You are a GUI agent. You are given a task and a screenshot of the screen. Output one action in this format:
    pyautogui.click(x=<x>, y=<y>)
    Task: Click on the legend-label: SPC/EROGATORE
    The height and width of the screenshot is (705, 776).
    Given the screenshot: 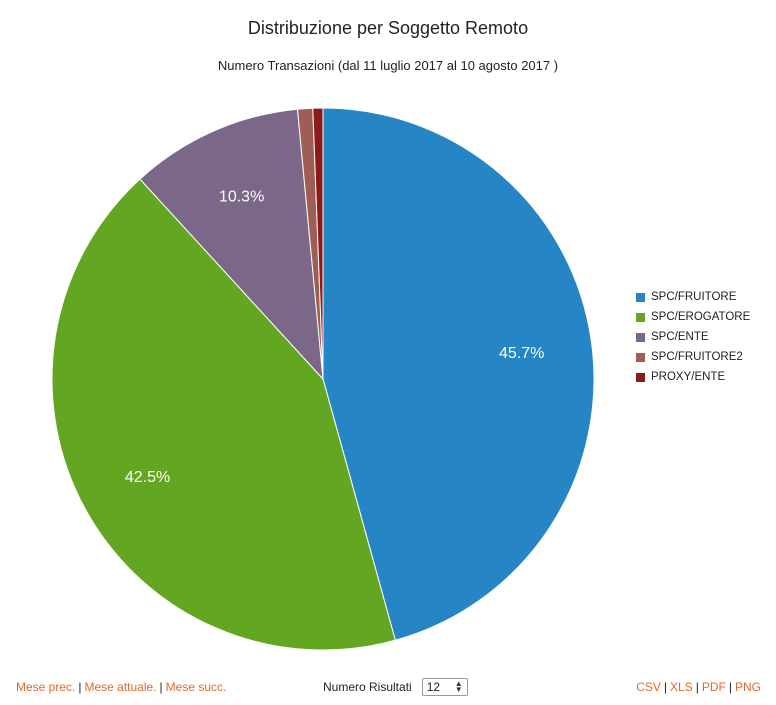 What is the action you would take?
    pyautogui.click(x=701, y=317)
    